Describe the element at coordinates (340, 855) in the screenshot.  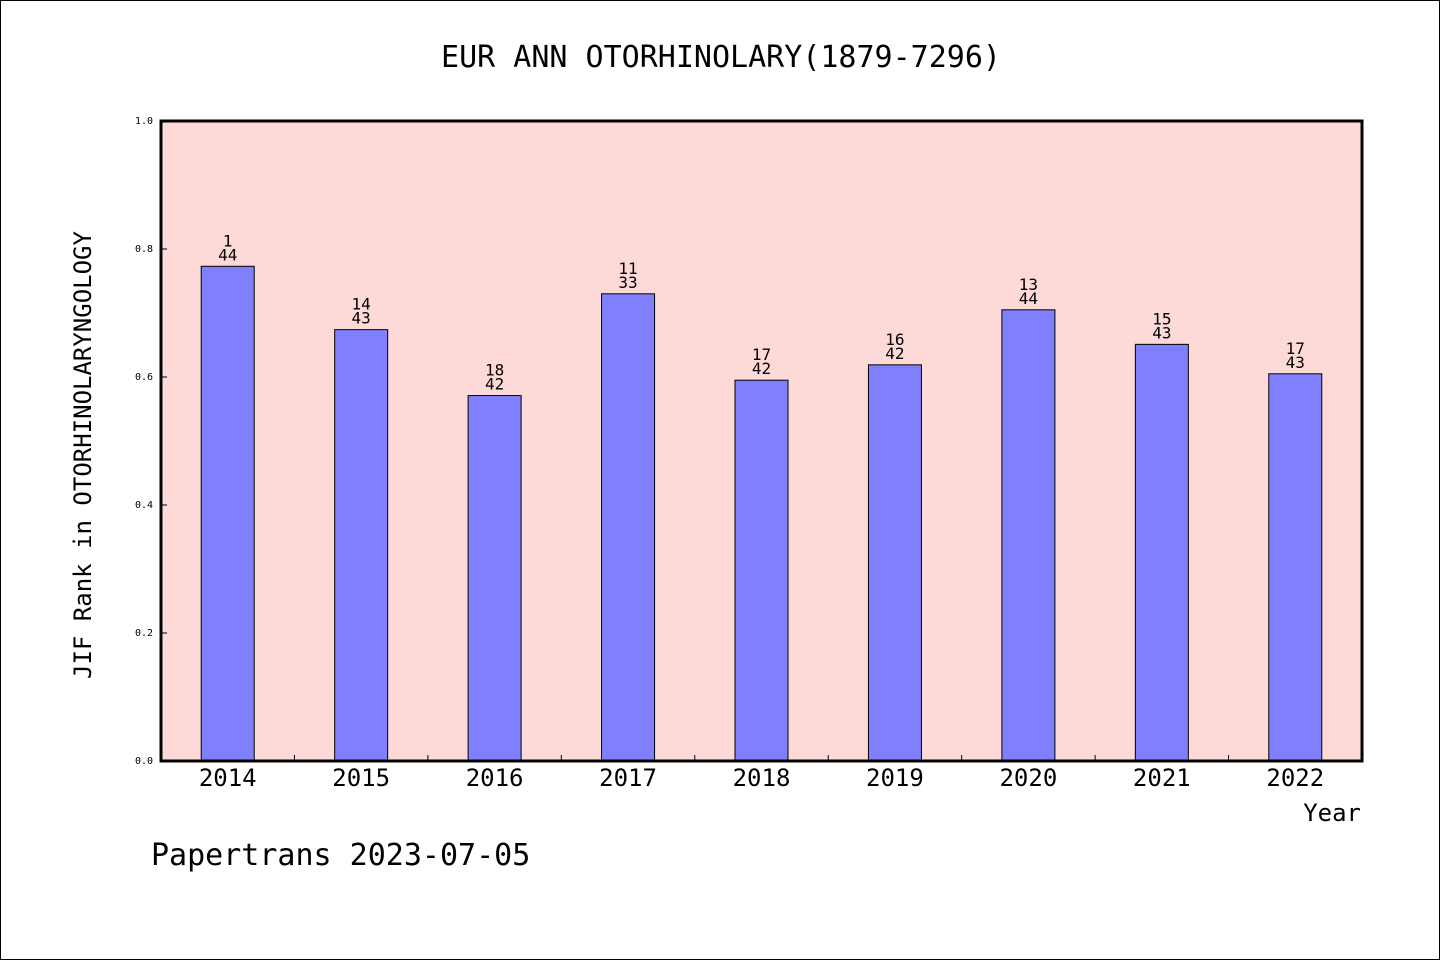
I see `footer-text: Papertrans 2023-07-05` at that location.